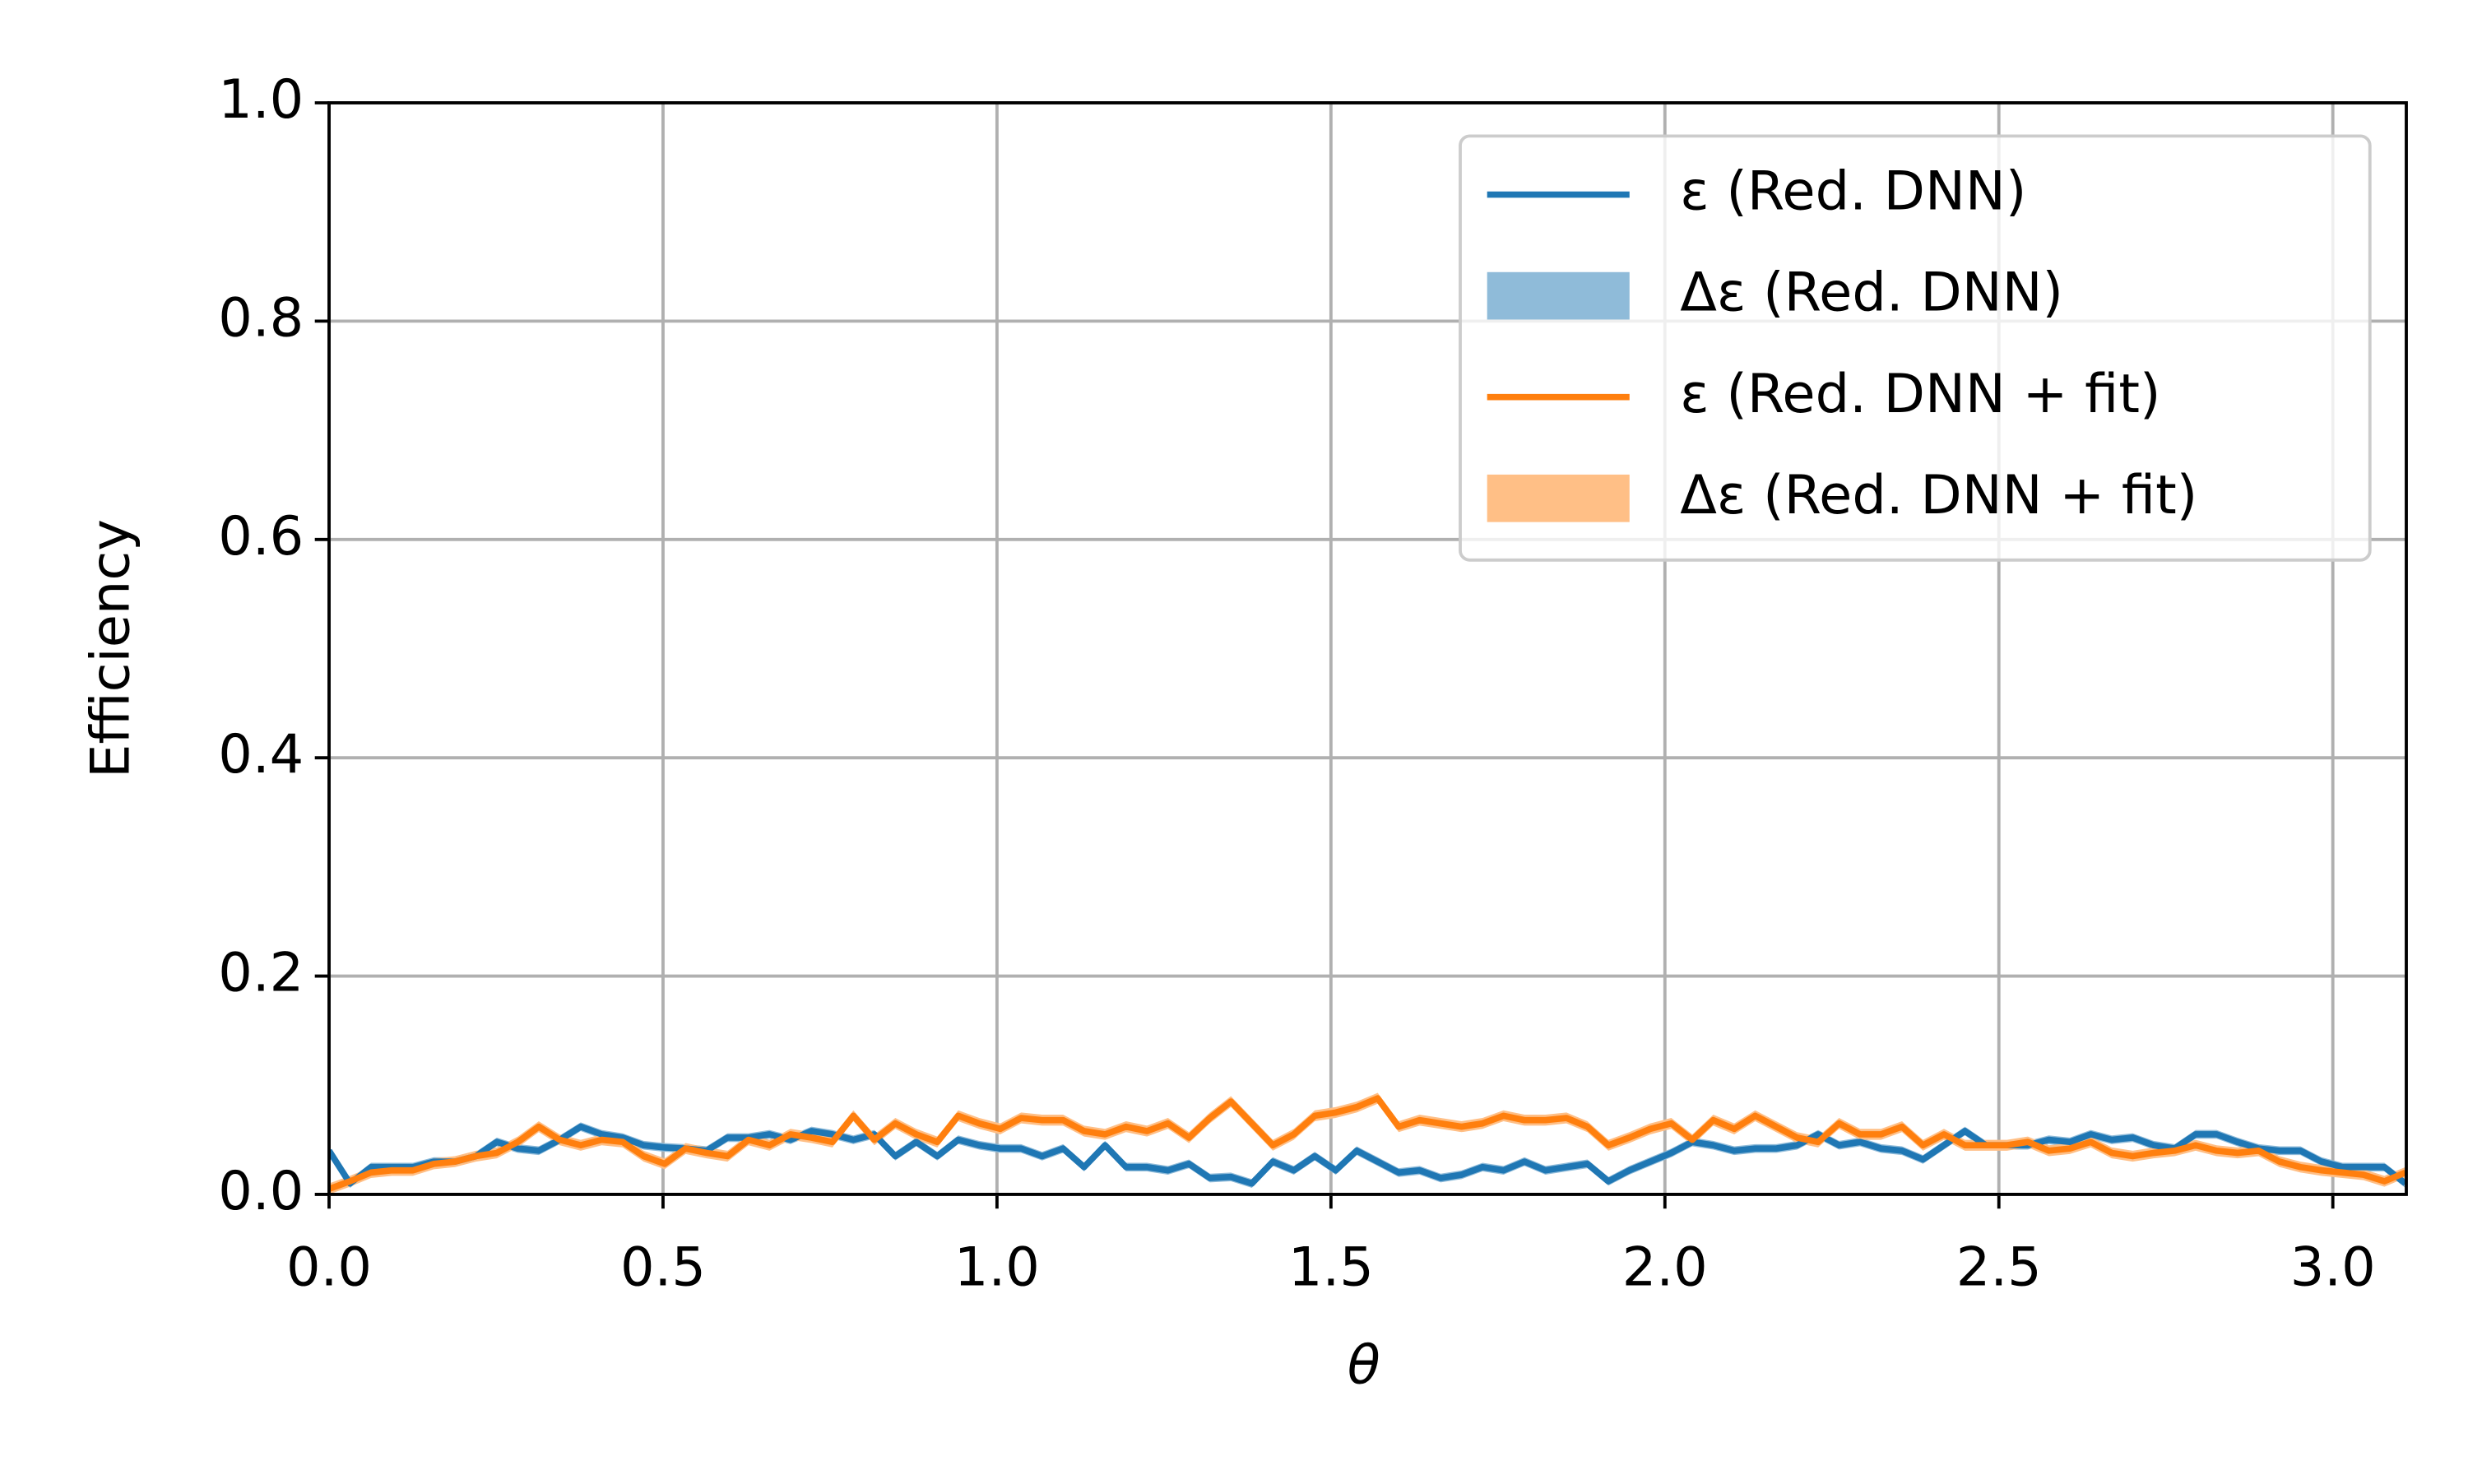 The width and height of the screenshot is (2468, 1484). Describe the element at coordinates (1999, 1267) in the screenshot. I see `x-tick-label: 2.5` at that location.